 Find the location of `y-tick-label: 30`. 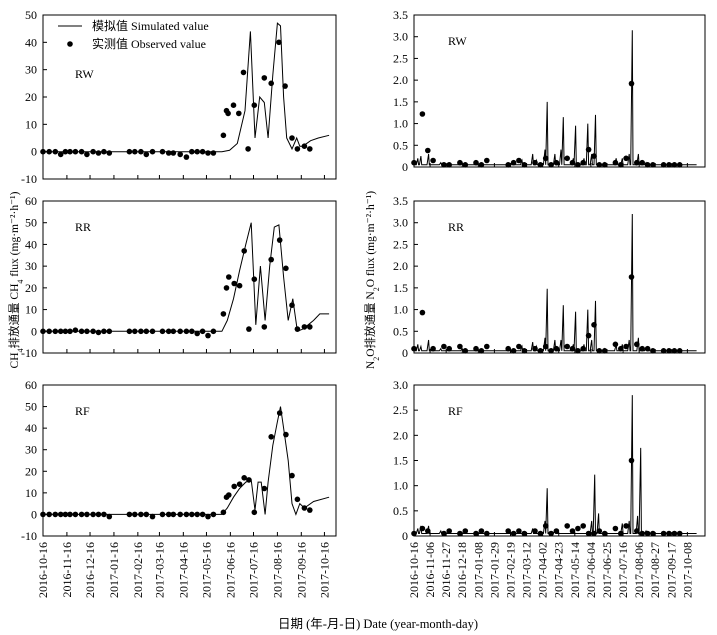

y-tick-label: 30 is located at coordinates (31, 450).